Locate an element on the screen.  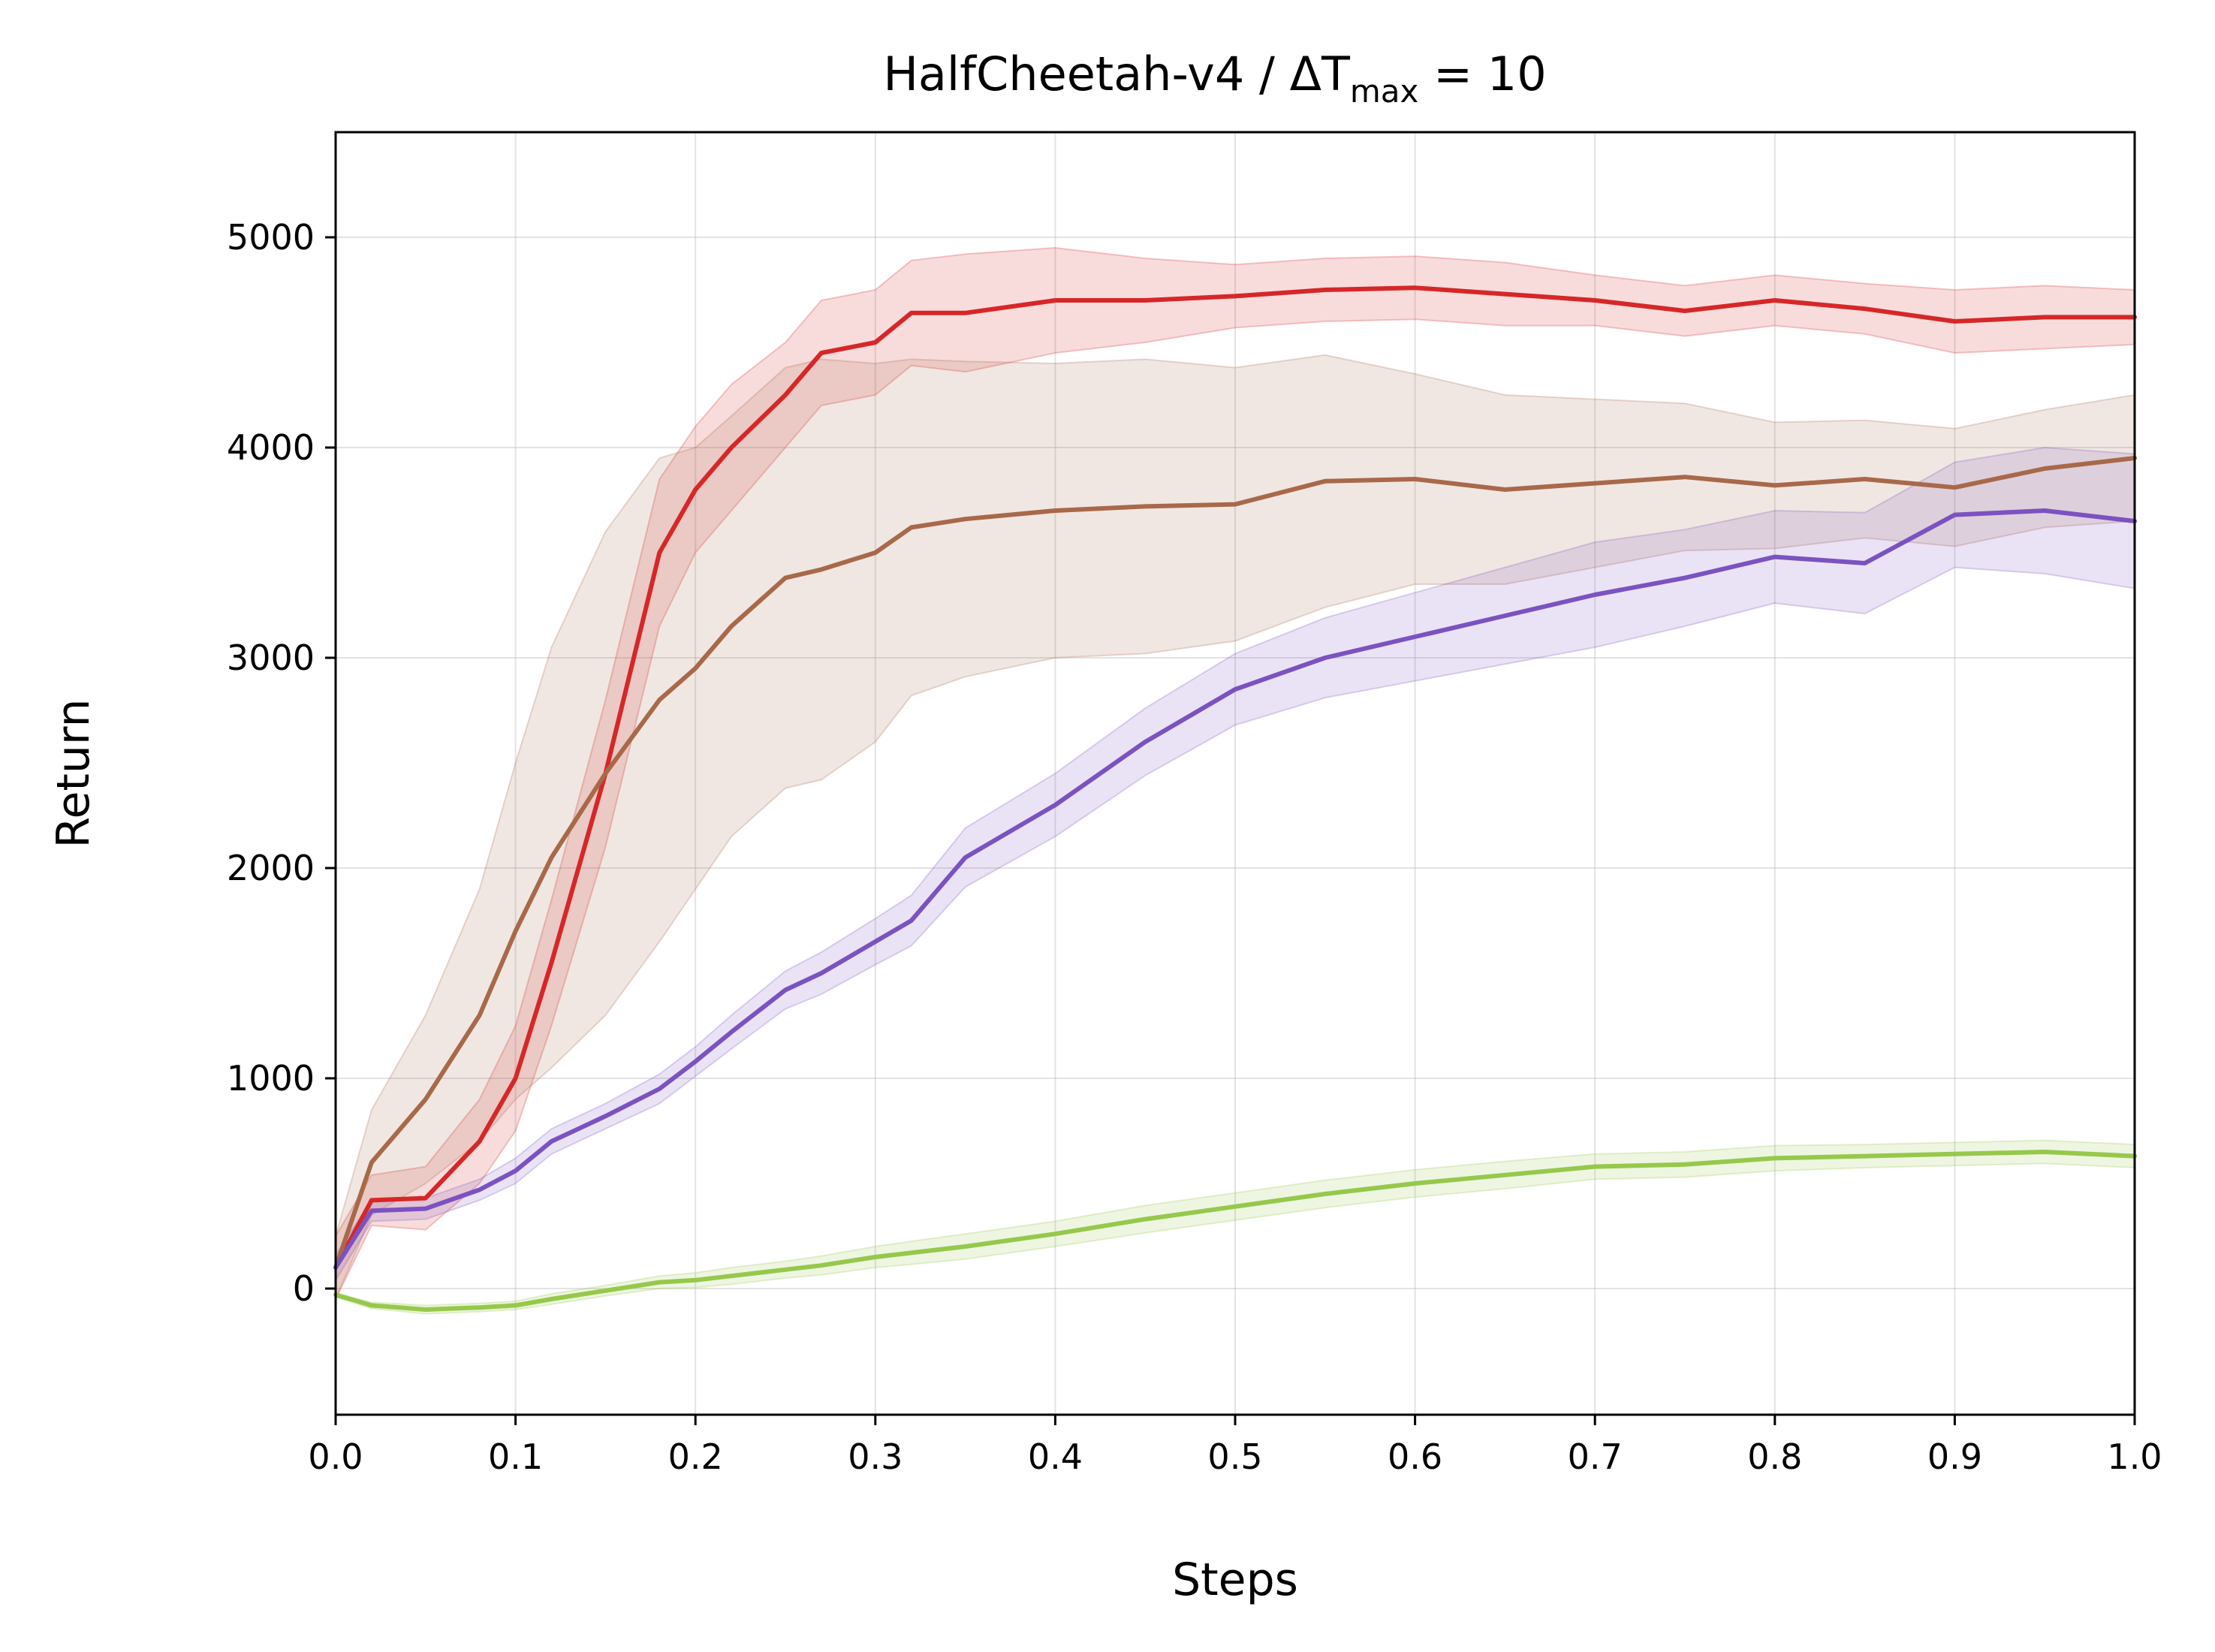
y-tick-label: 5000 is located at coordinates (271, 237).